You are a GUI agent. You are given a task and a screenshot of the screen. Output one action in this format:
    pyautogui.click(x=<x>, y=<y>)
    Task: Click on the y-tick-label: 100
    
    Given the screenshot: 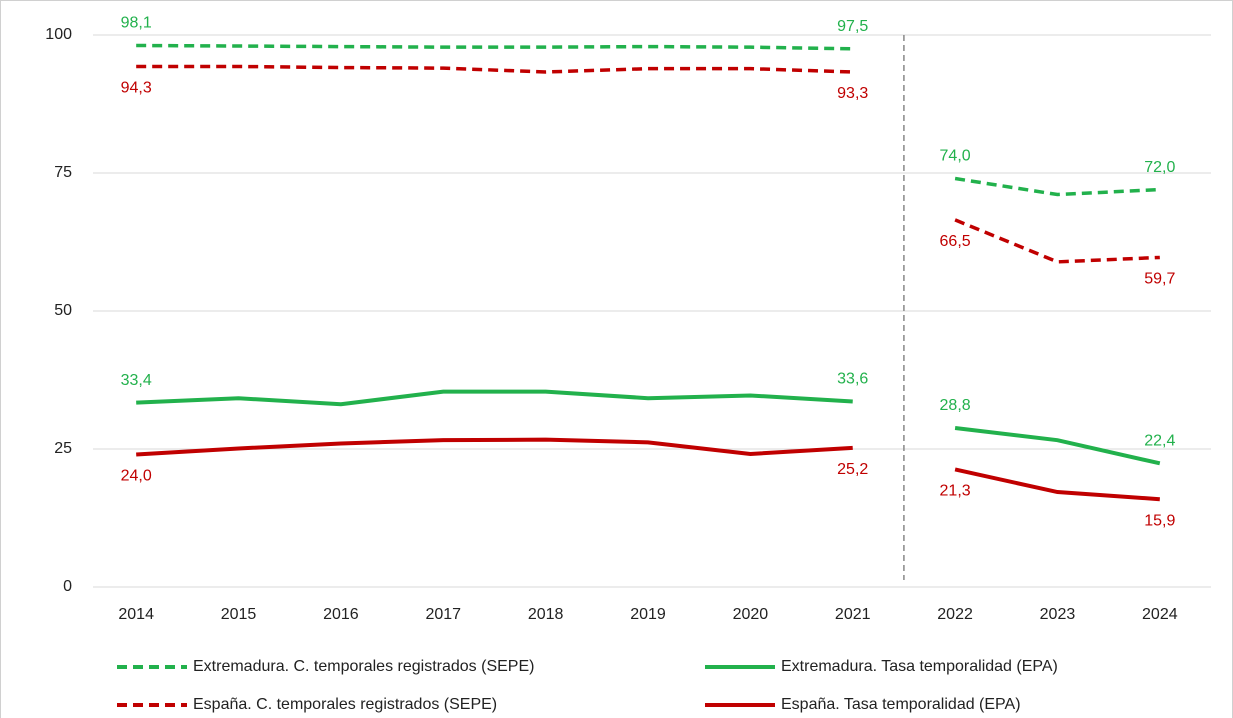 What is the action you would take?
    pyautogui.click(x=58, y=34)
    